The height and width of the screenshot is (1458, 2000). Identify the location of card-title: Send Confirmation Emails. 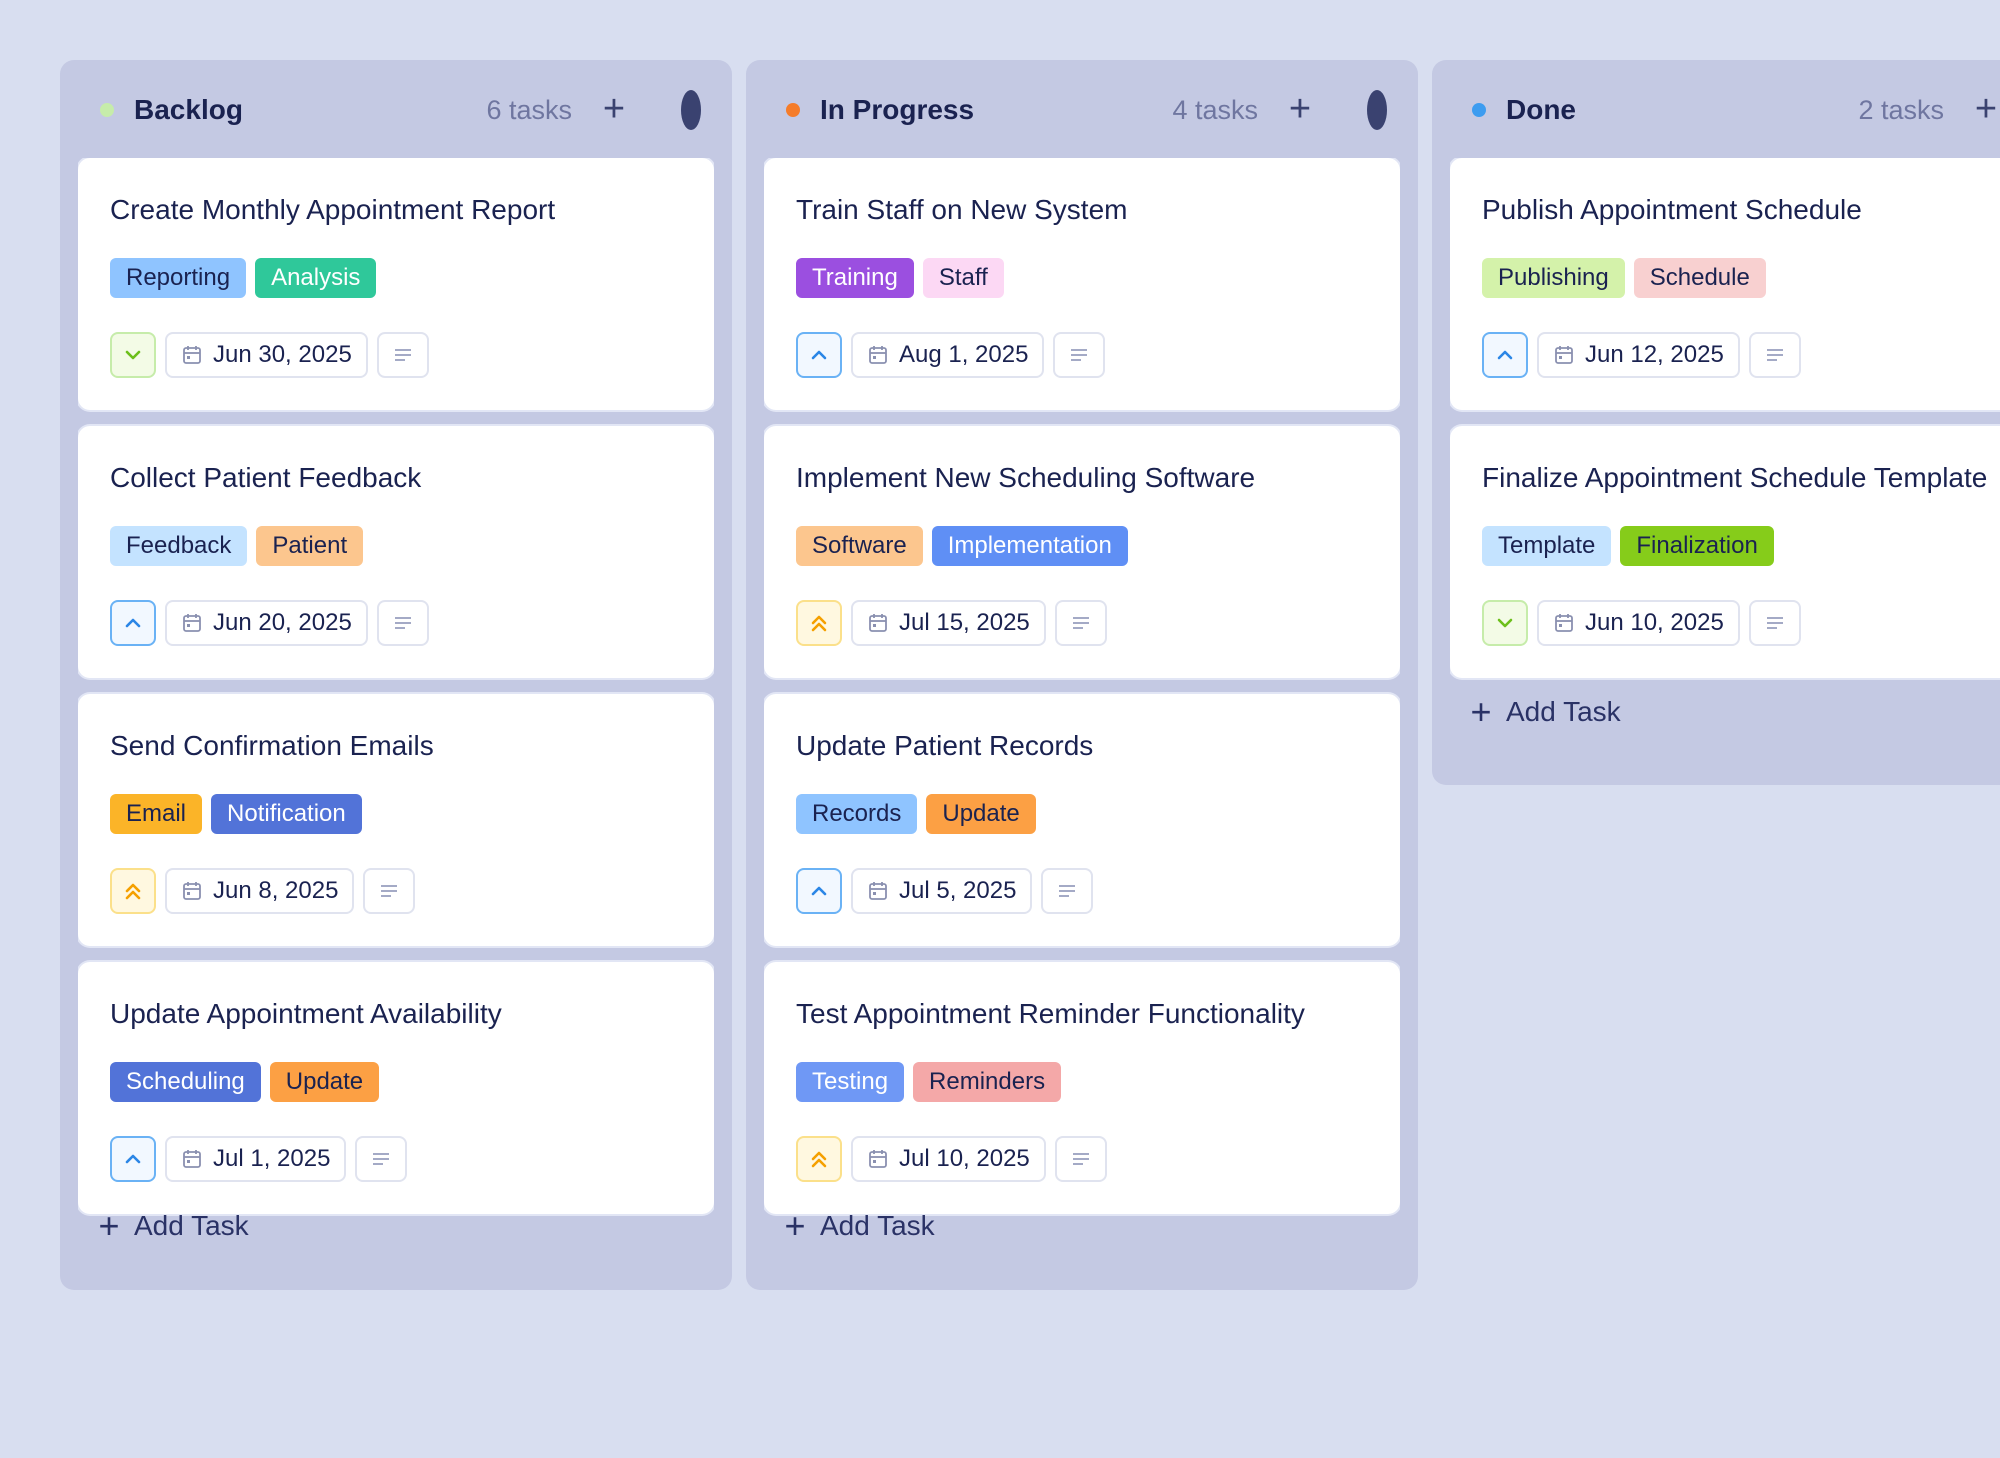
(272, 745).